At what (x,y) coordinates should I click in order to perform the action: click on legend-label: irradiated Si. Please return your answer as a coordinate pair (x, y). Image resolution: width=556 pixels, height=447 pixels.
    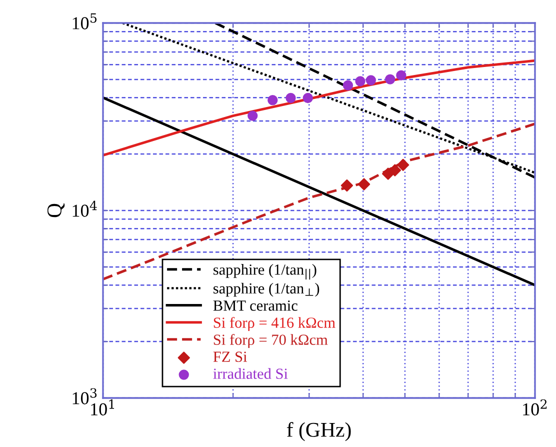
    Looking at the image, I should click on (250, 373).